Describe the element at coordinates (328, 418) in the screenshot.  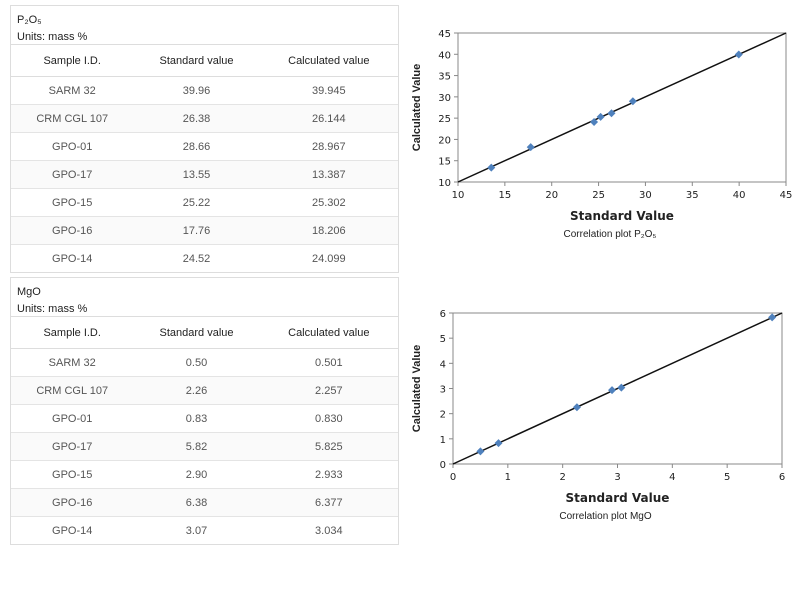
I see `calculated-value: 0.830` at that location.